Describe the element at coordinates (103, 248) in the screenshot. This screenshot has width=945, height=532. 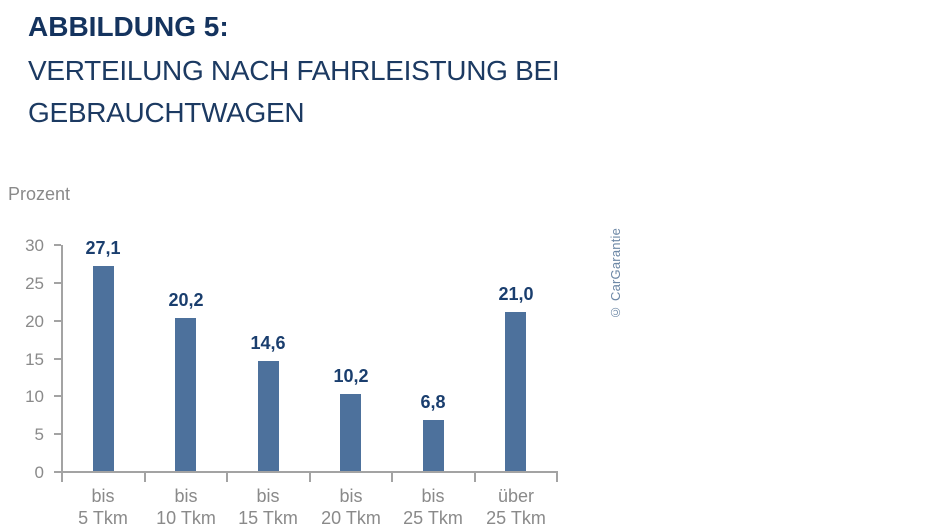
I see `bar-value-label: 27,1` at that location.